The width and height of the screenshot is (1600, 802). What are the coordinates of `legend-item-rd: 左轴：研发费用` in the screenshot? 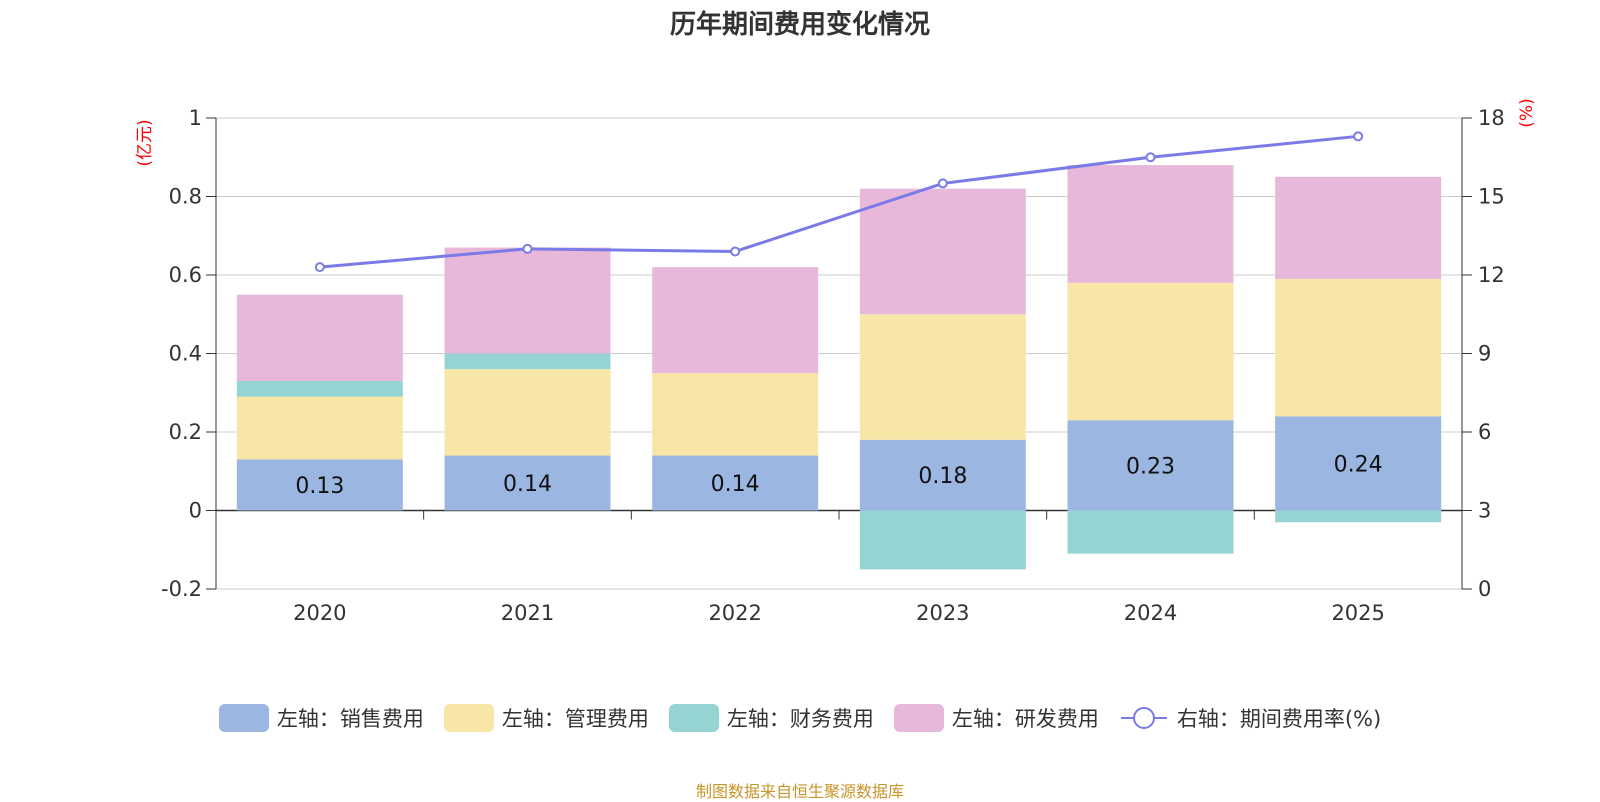 It's located at (996, 718).